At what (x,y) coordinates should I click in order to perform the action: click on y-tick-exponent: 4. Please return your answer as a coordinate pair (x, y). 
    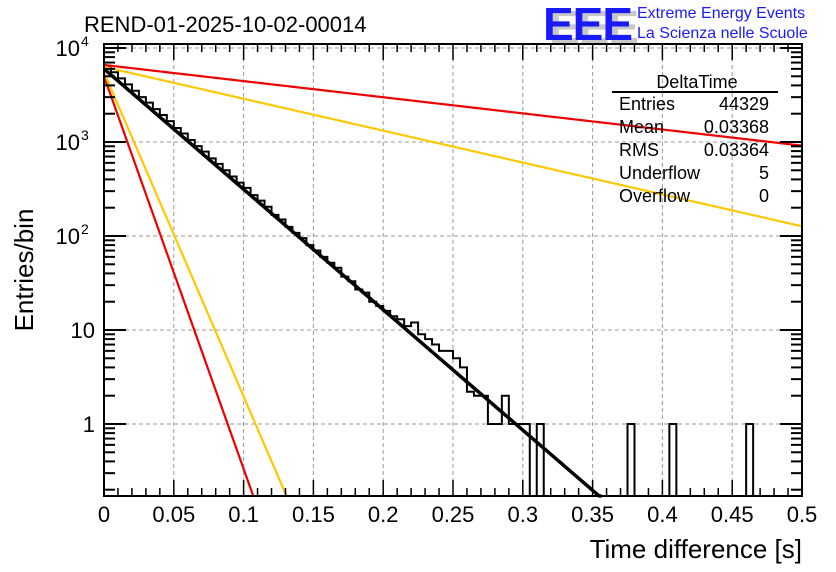
    Looking at the image, I should click on (85, 41).